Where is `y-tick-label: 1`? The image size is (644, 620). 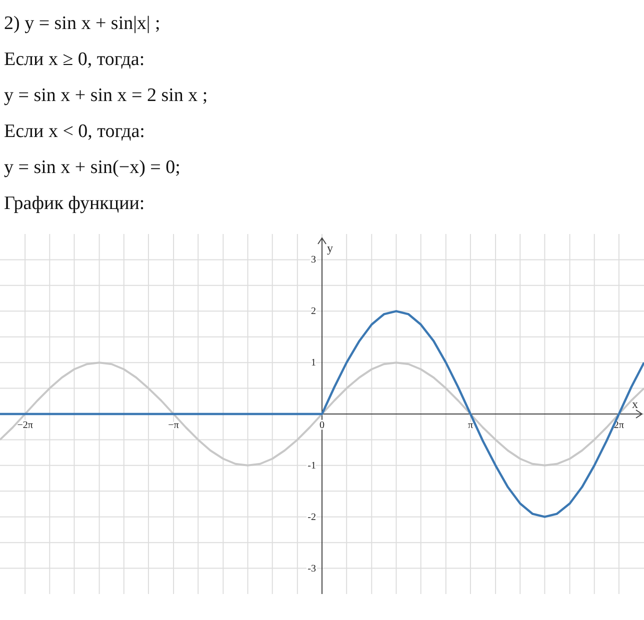
y-tick-label: 1 is located at coordinates (313, 363).